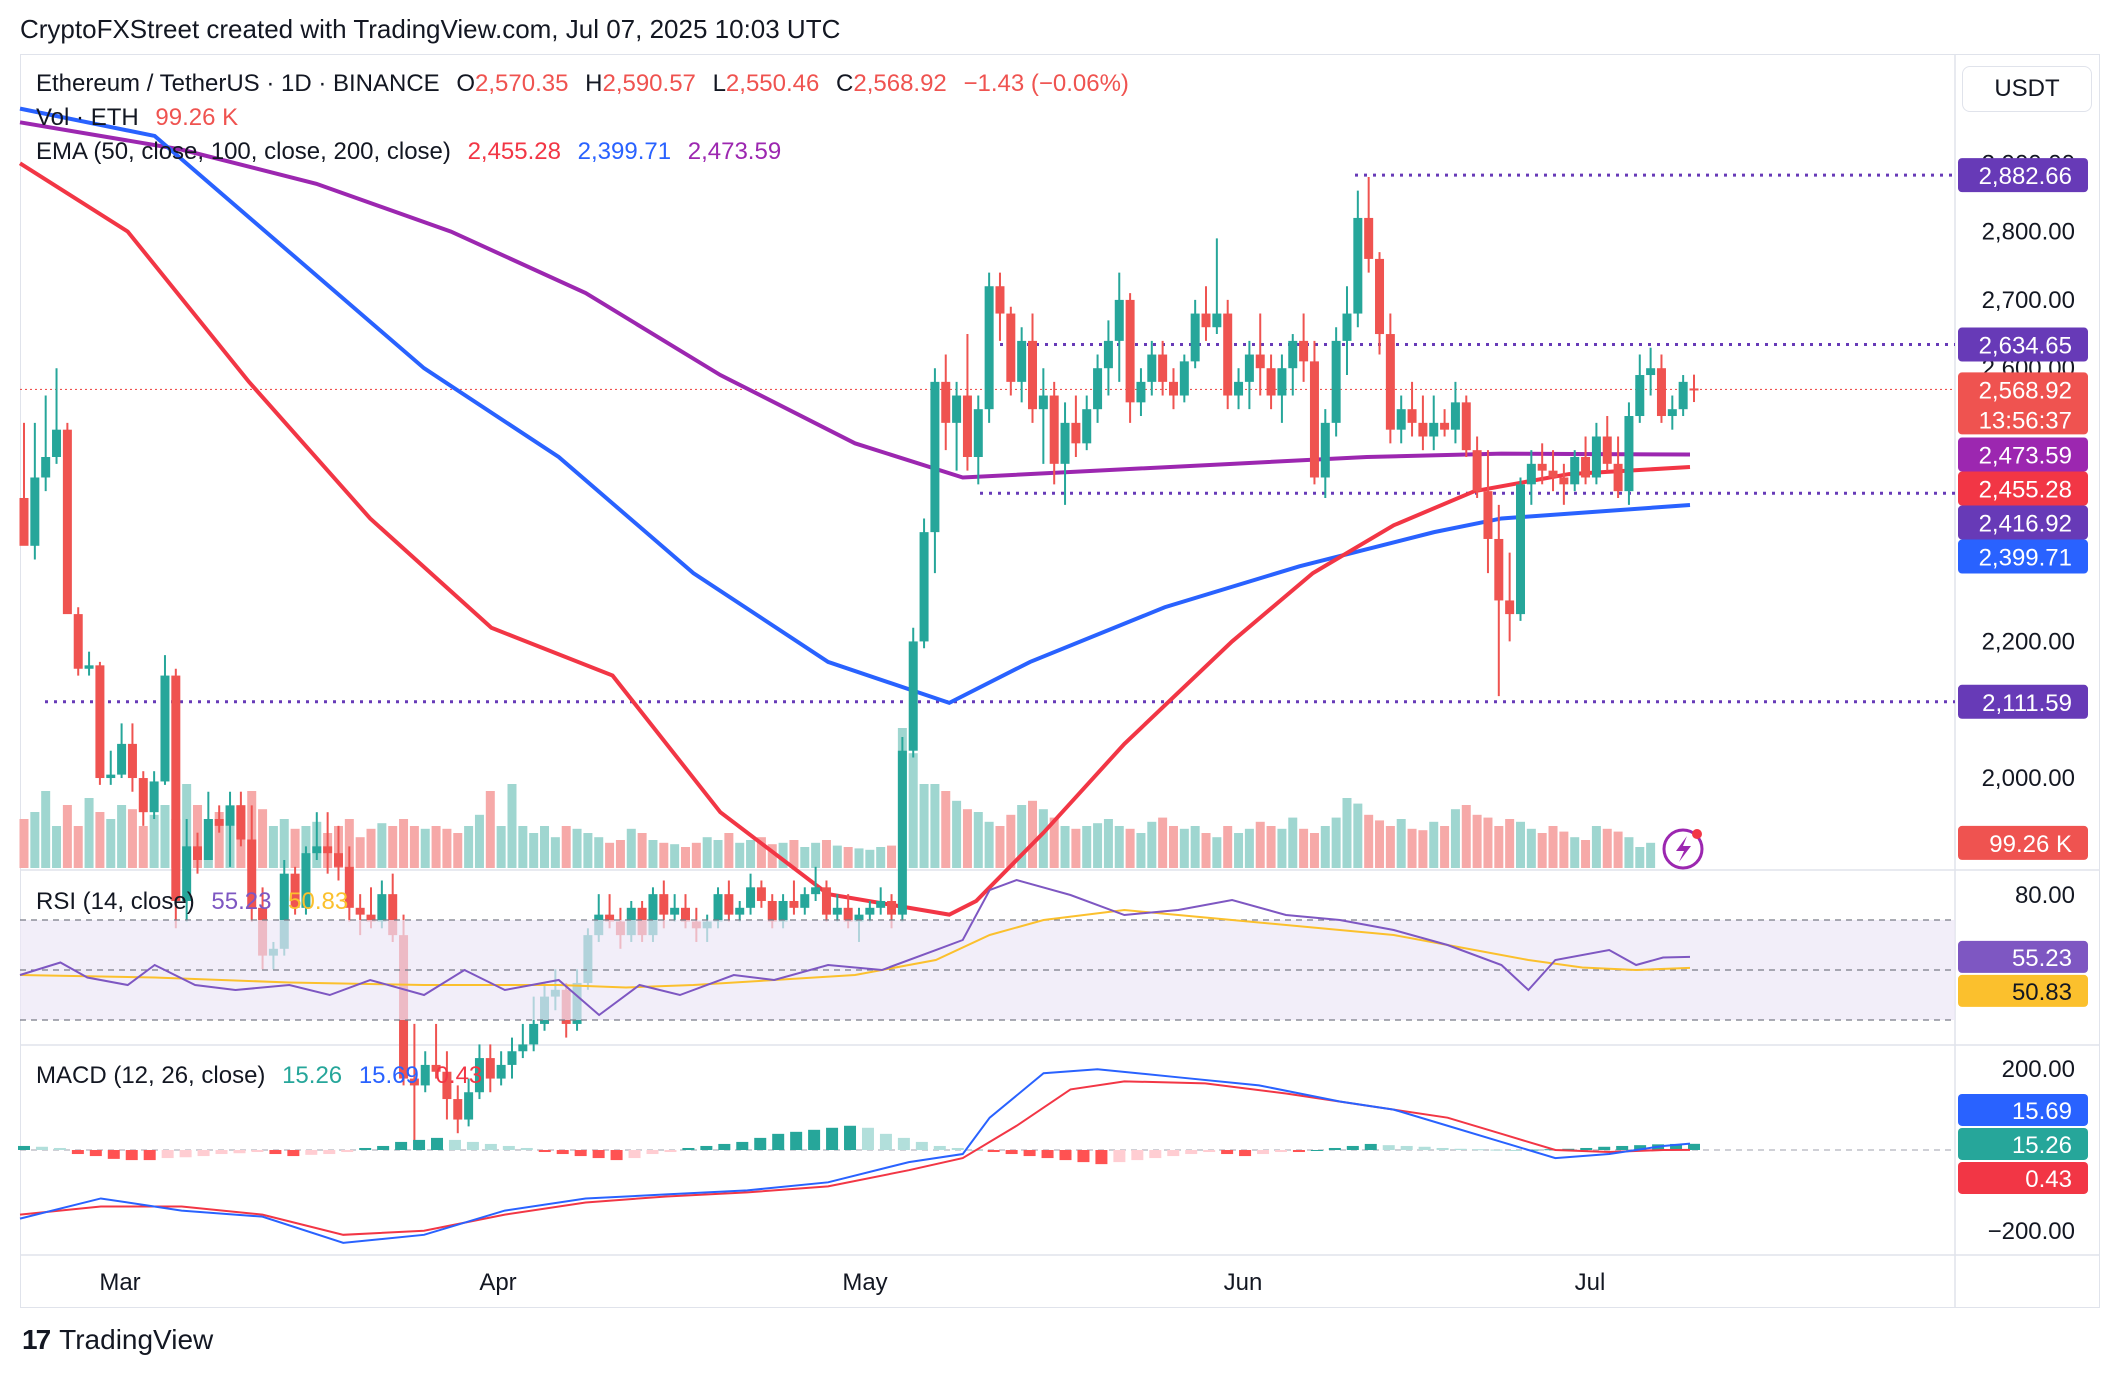 This screenshot has width=2116, height=1374. I want to click on rsi-value-box, so click(2023, 990).